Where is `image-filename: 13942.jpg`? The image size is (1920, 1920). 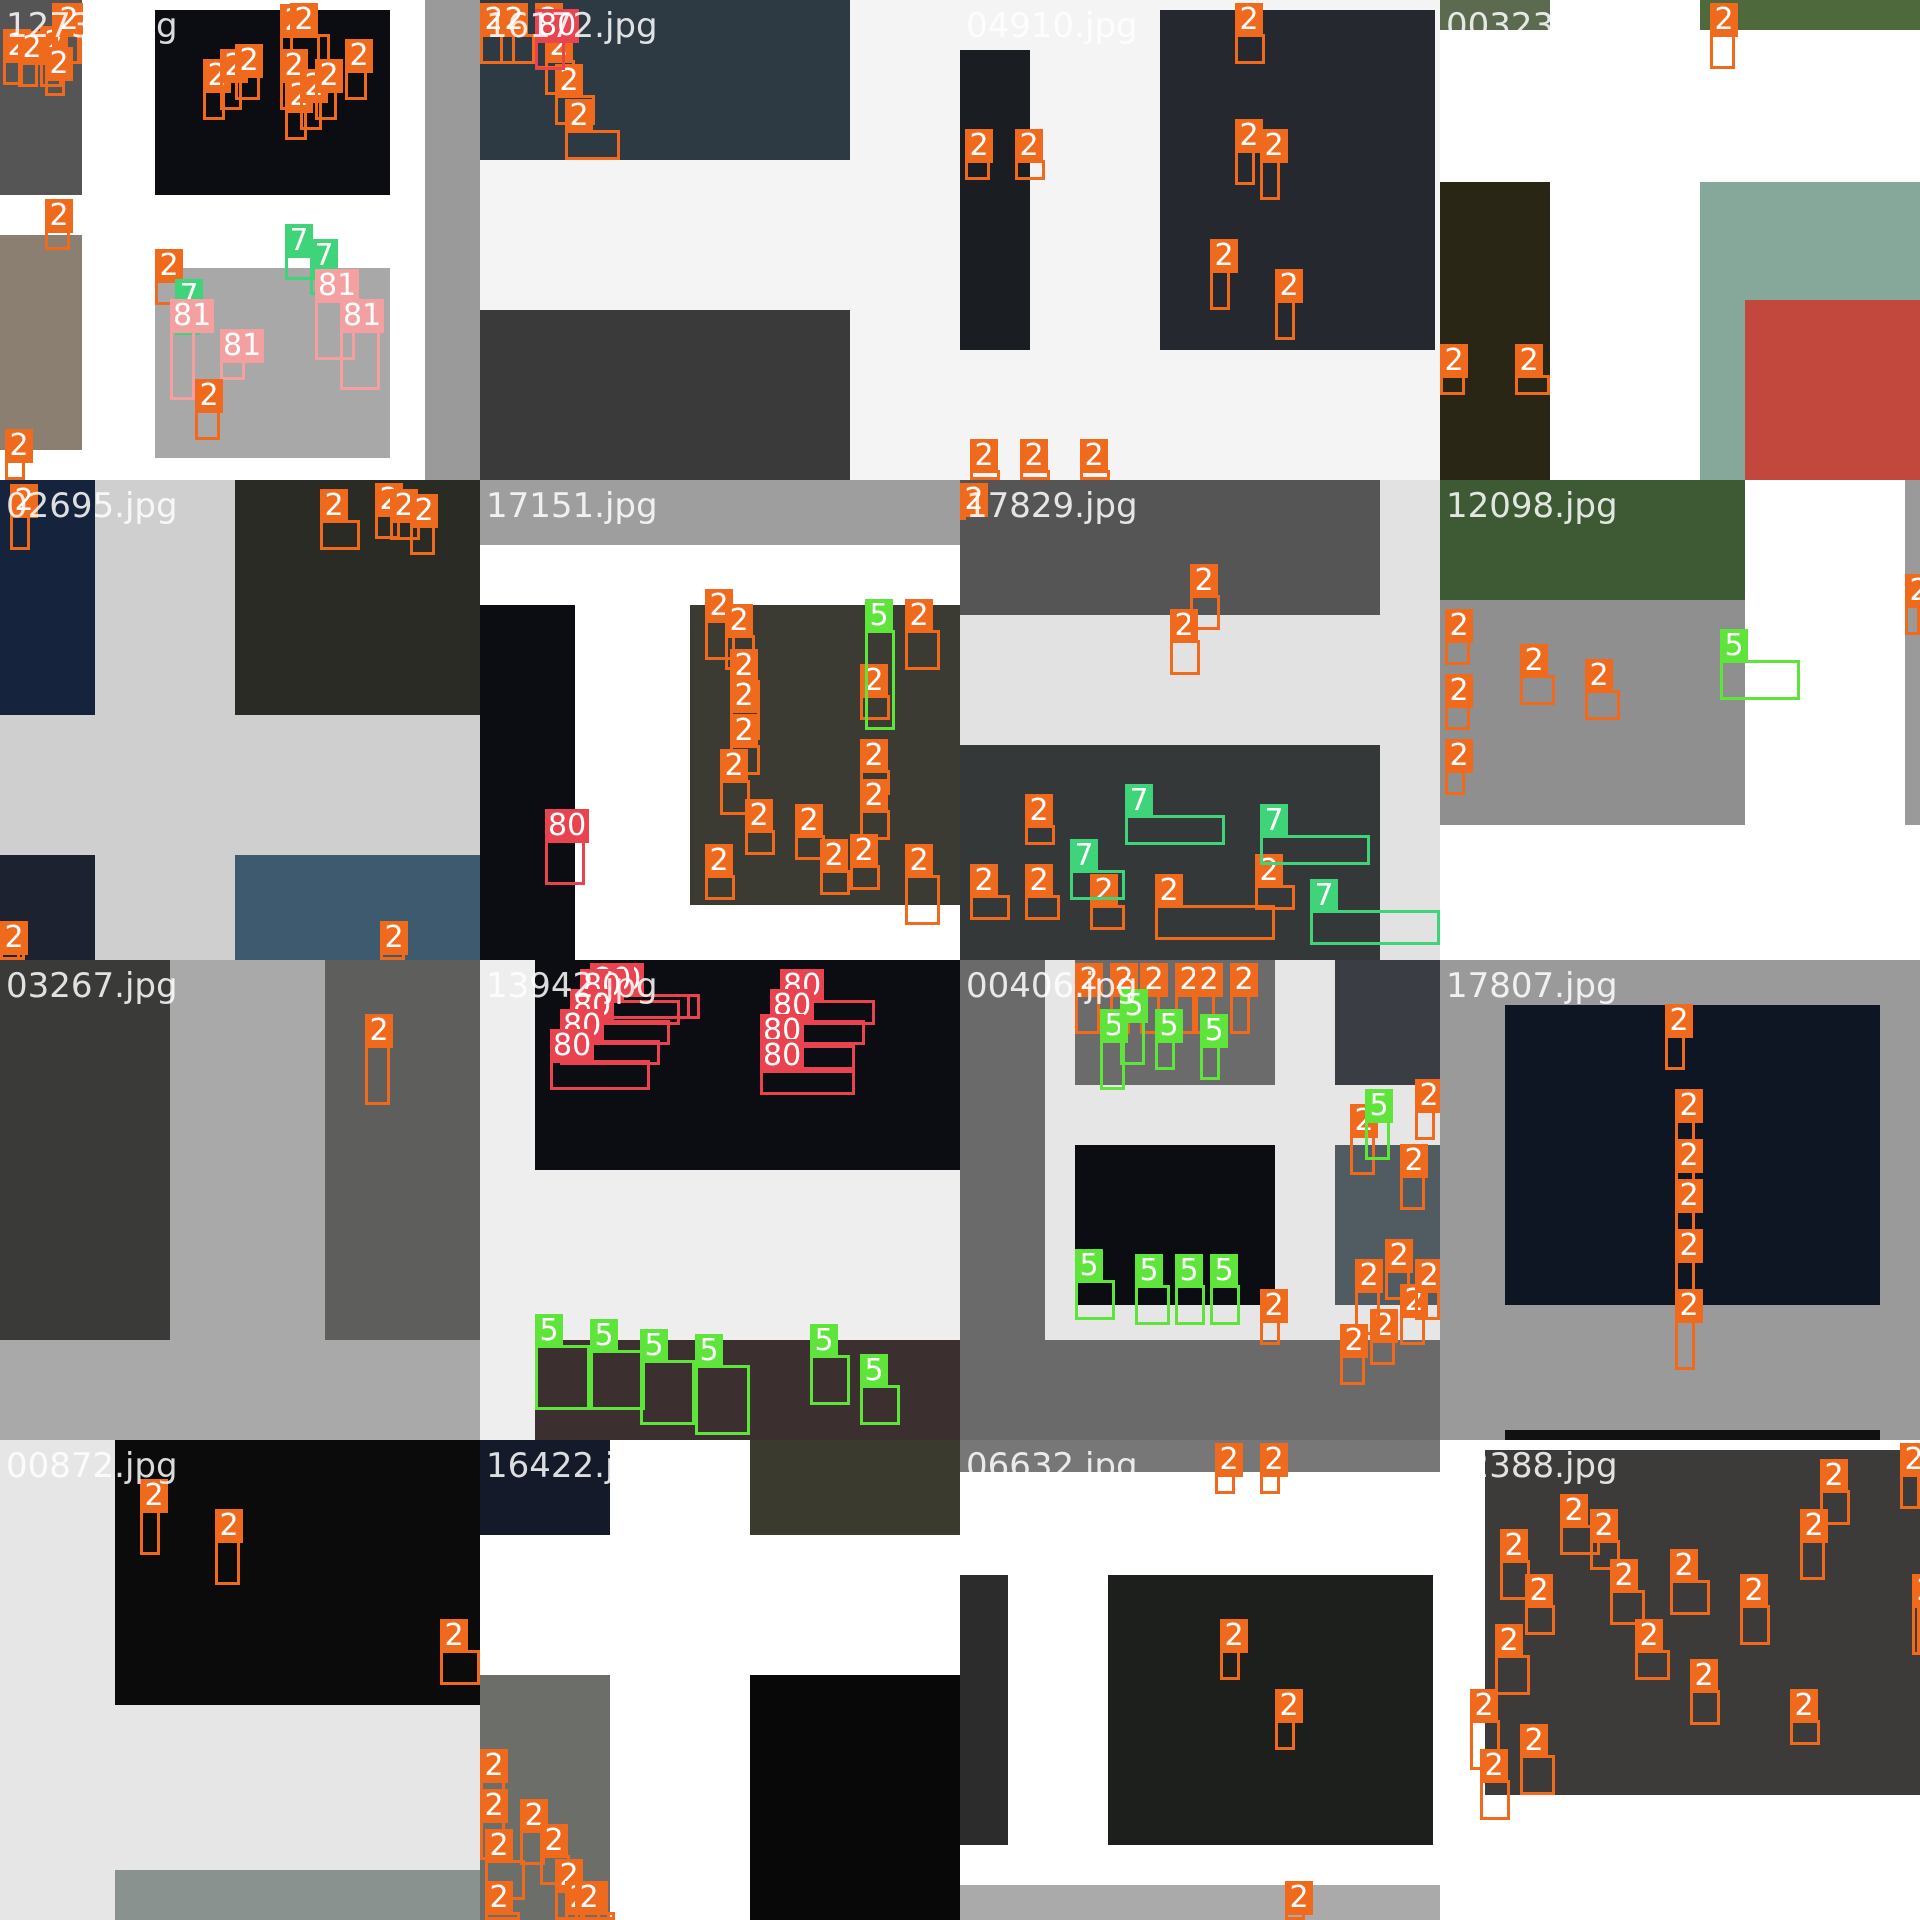 image-filename: 13942.jpg is located at coordinates (572, 986).